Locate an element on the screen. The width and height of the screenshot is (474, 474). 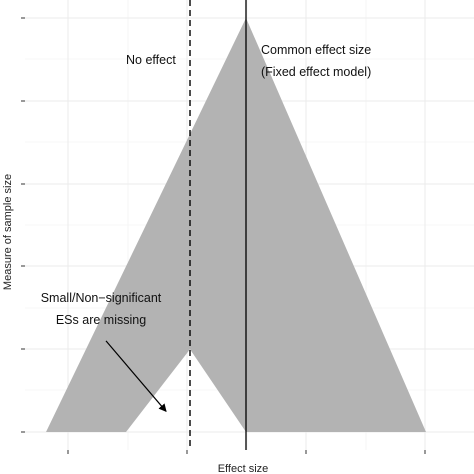
missing-studies-arrow is located at coordinates (136, 376).